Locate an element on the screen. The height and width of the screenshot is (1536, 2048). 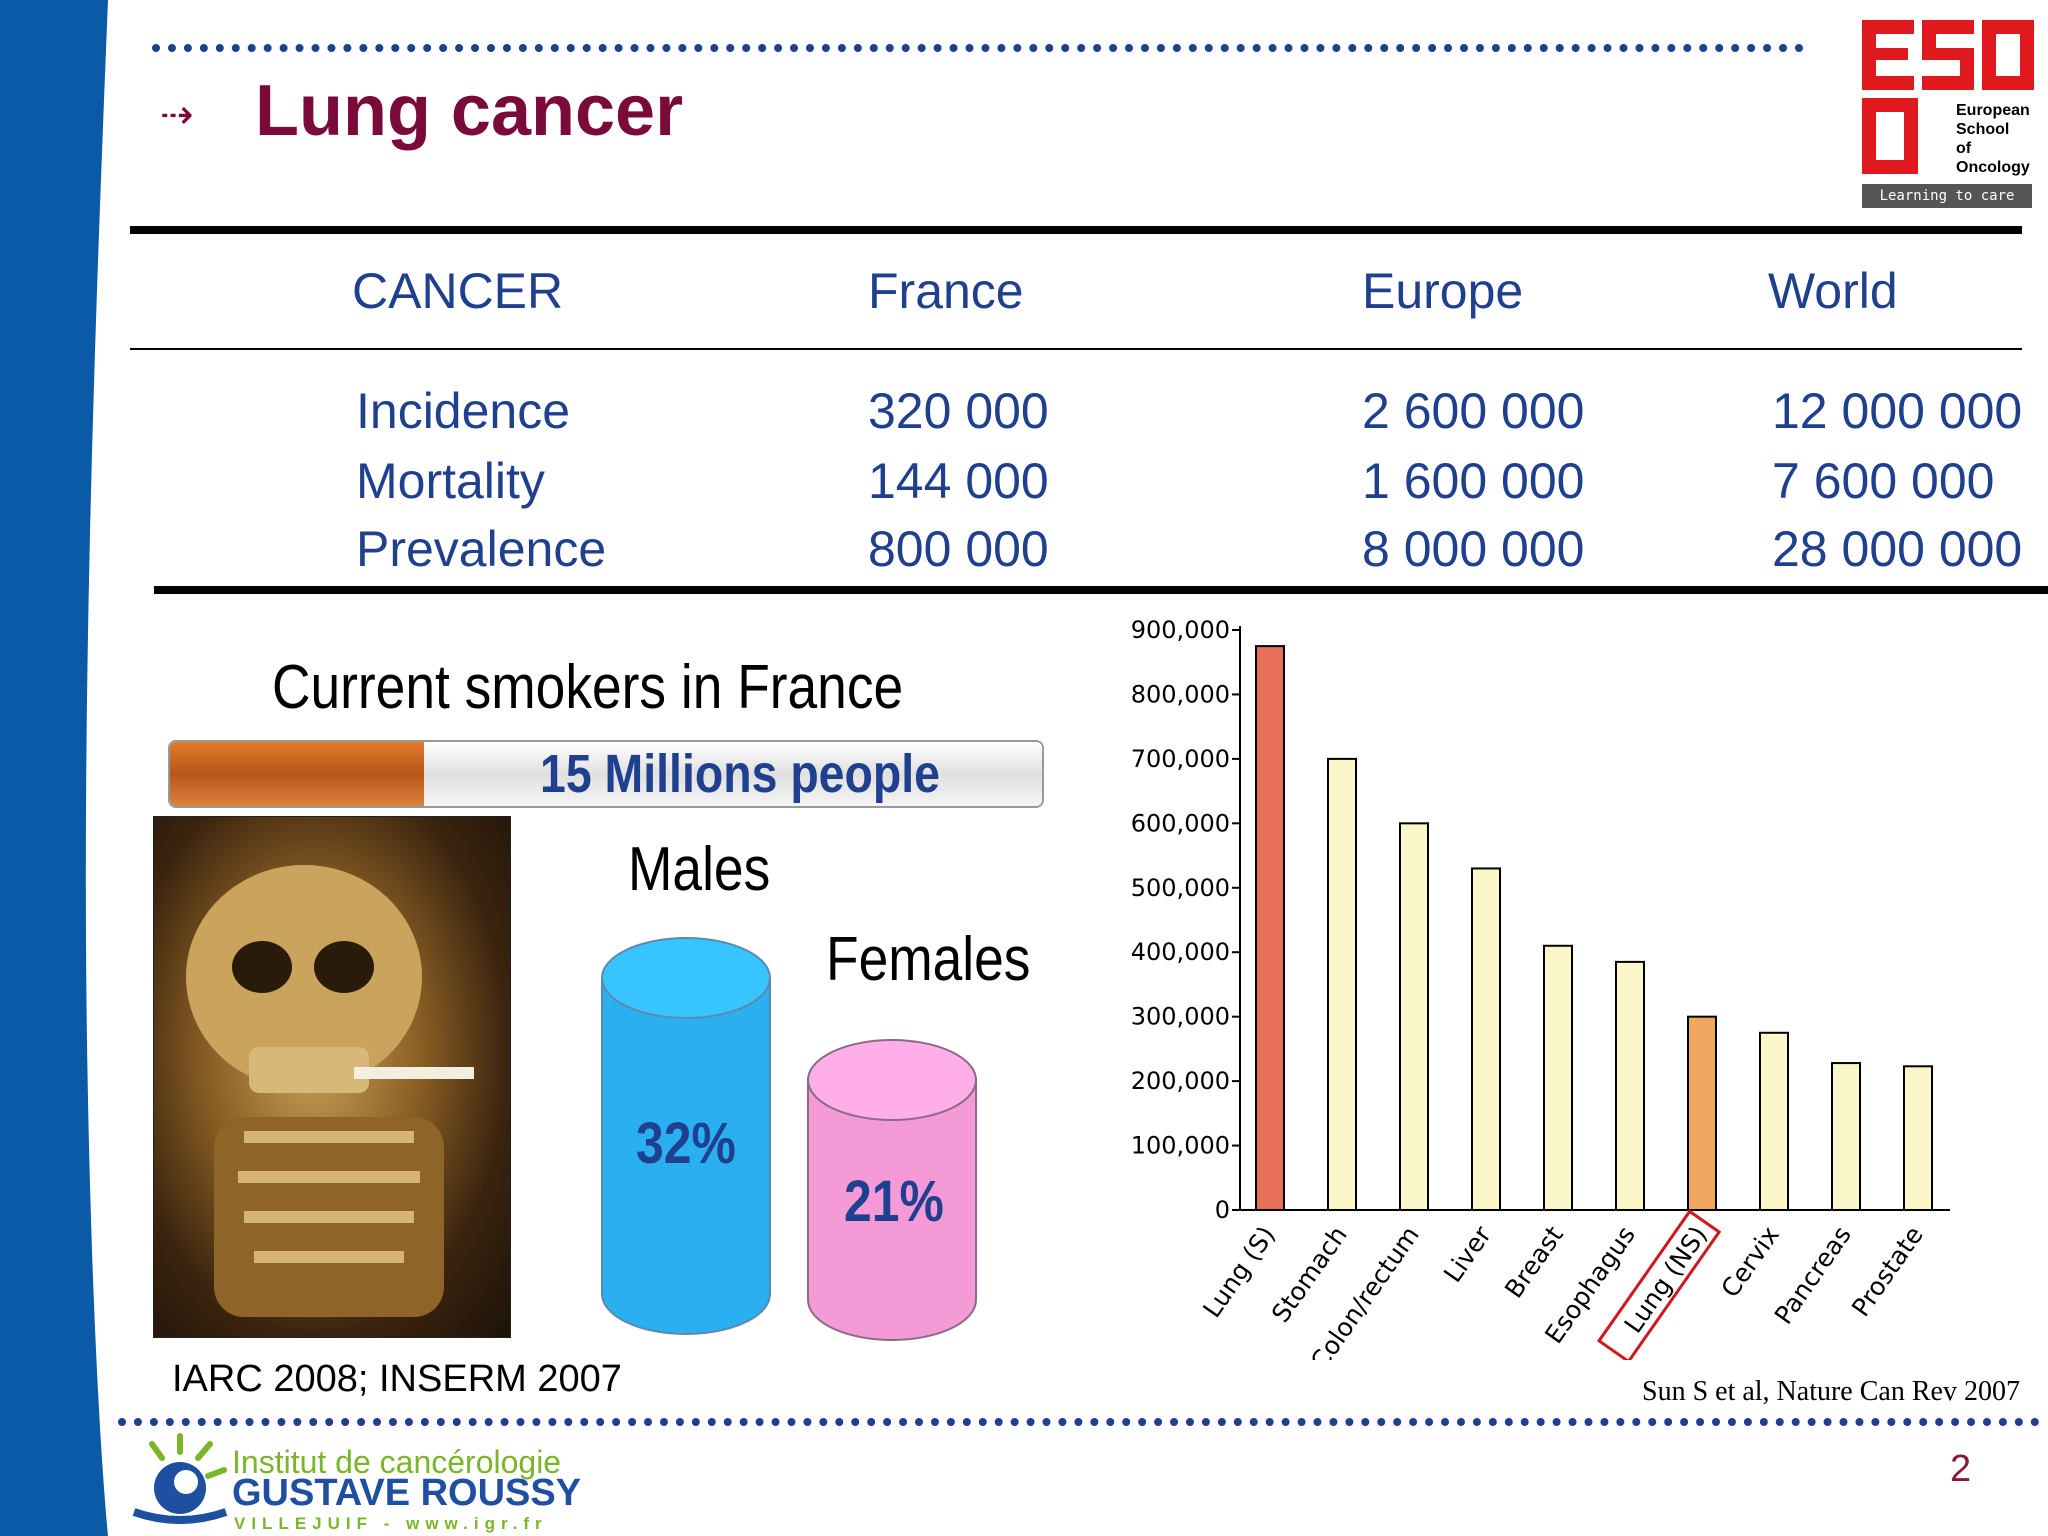
chart-citation: Sun S et al, Nature Can Rev 2007 is located at coordinates (1831, 1391).